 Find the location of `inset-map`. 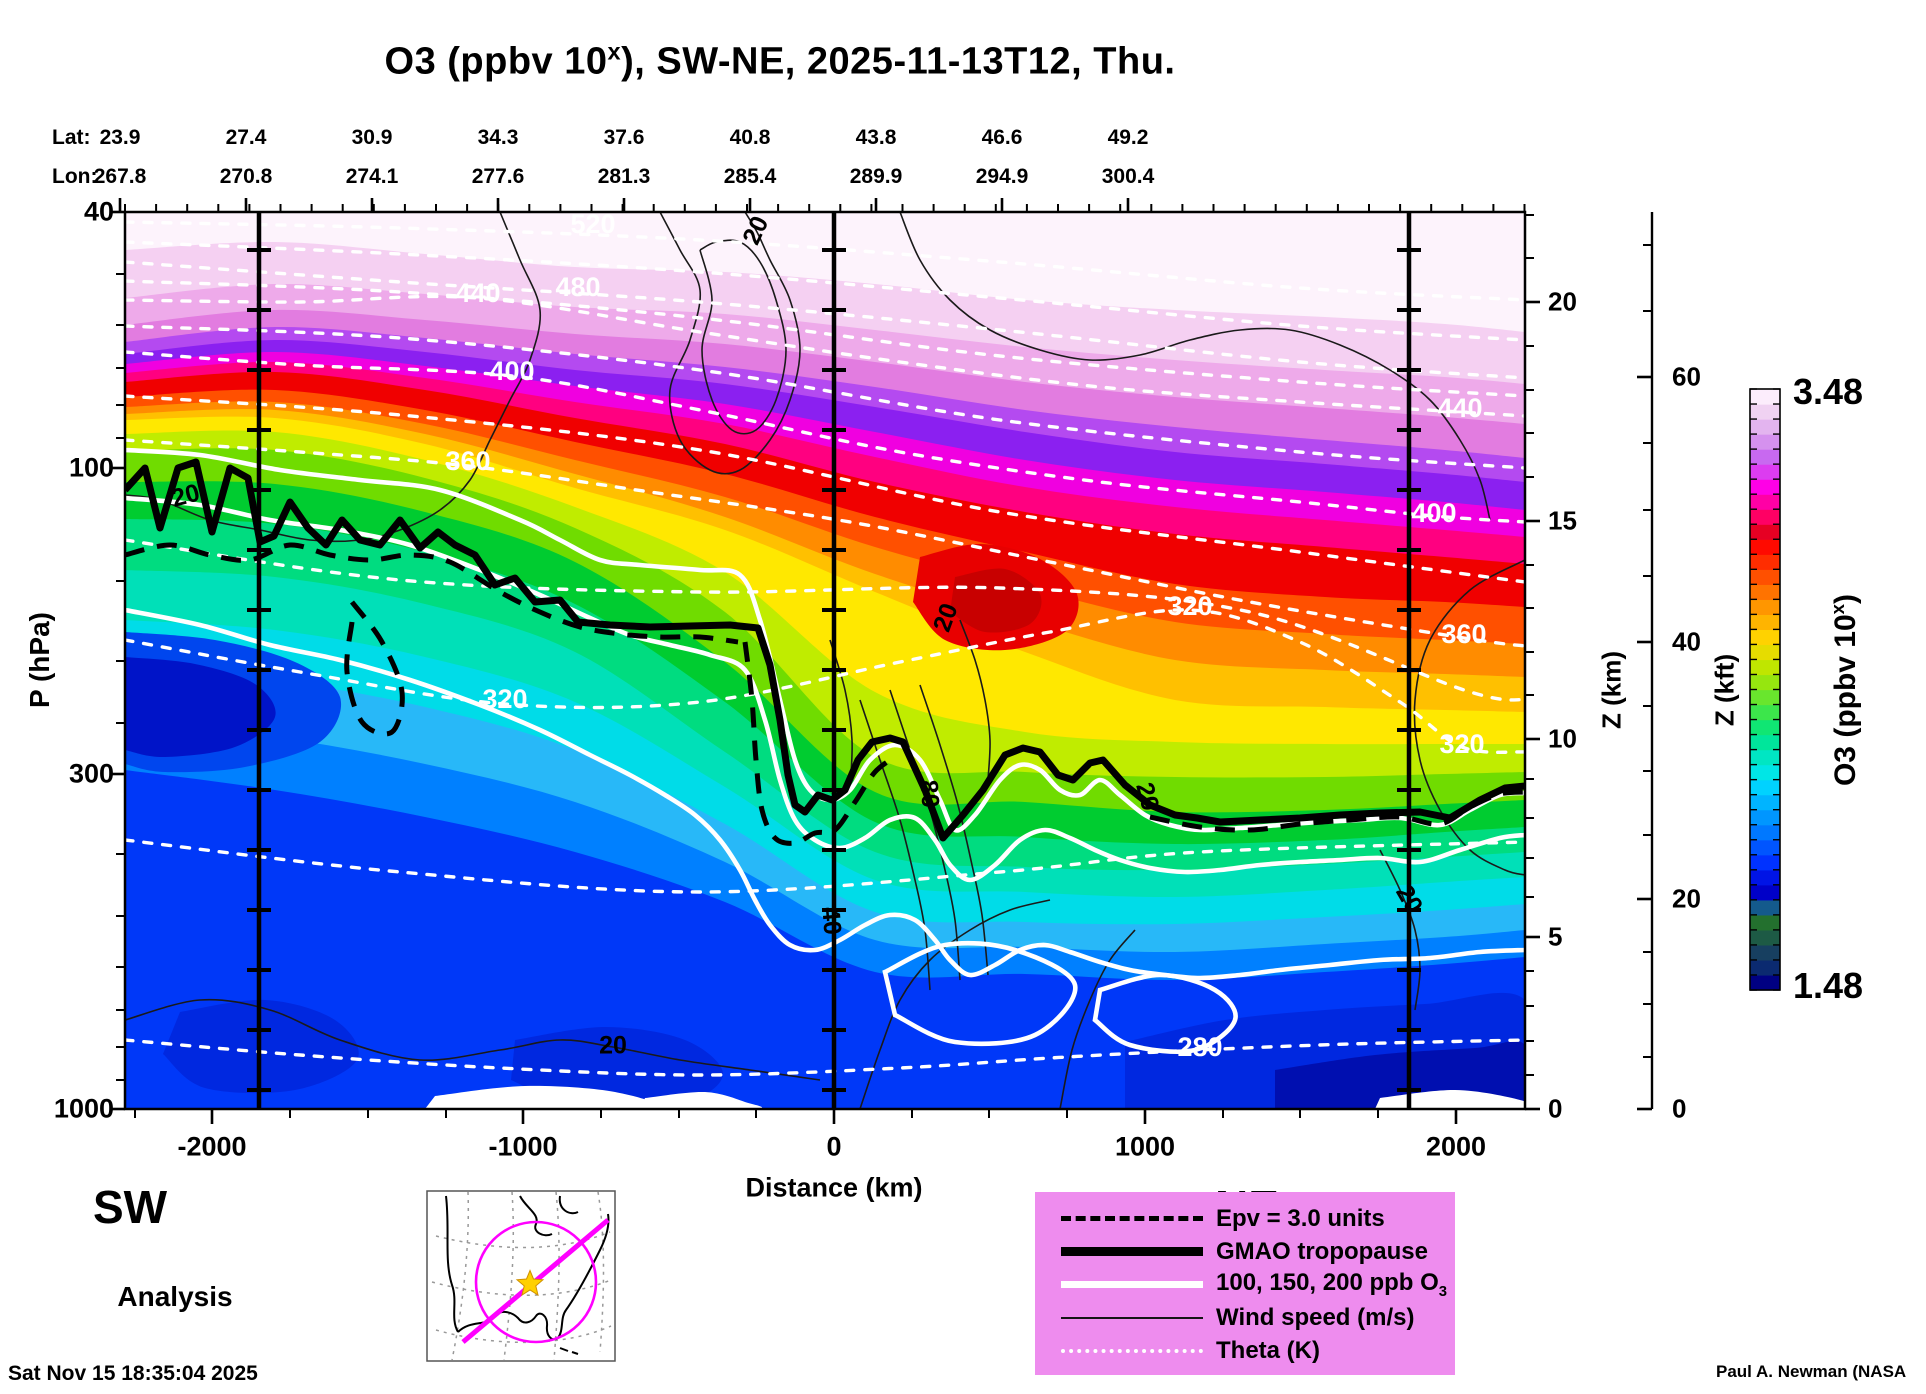

inset-map is located at coordinates (521, 1276).